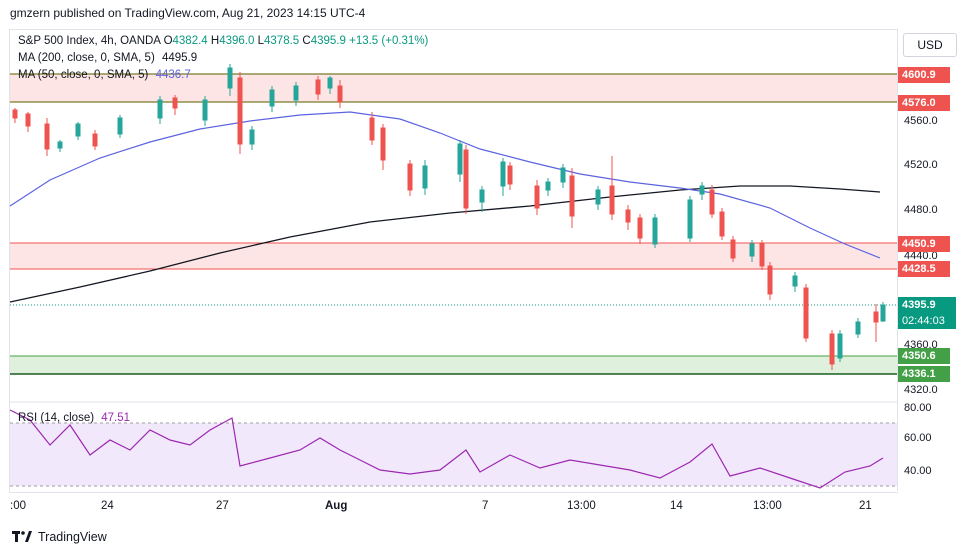  What do you see at coordinates (921, 390) in the screenshot?
I see `price-tick: 4320.0` at bounding box center [921, 390].